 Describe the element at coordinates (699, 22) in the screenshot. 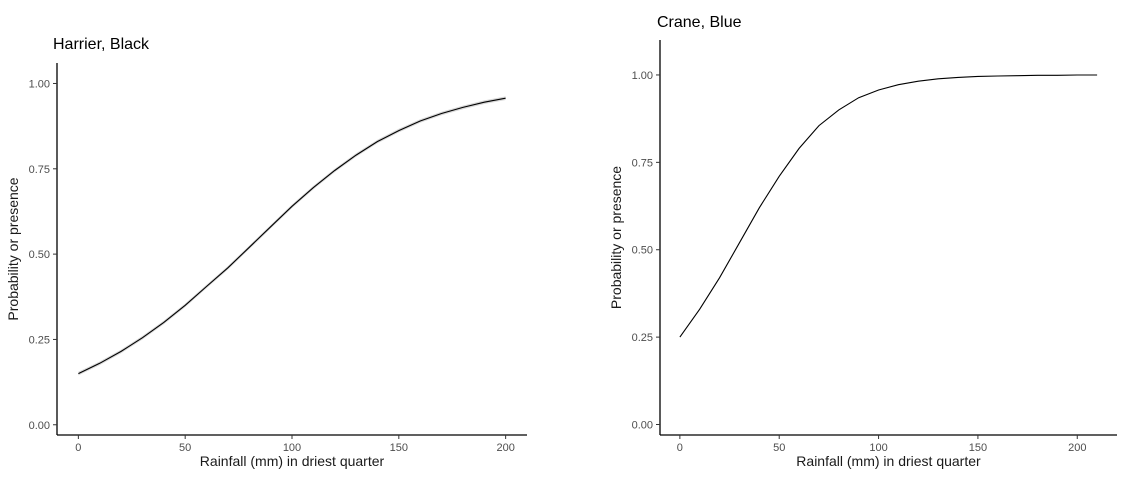

I see `chart-title: Crane, Blue` at that location.